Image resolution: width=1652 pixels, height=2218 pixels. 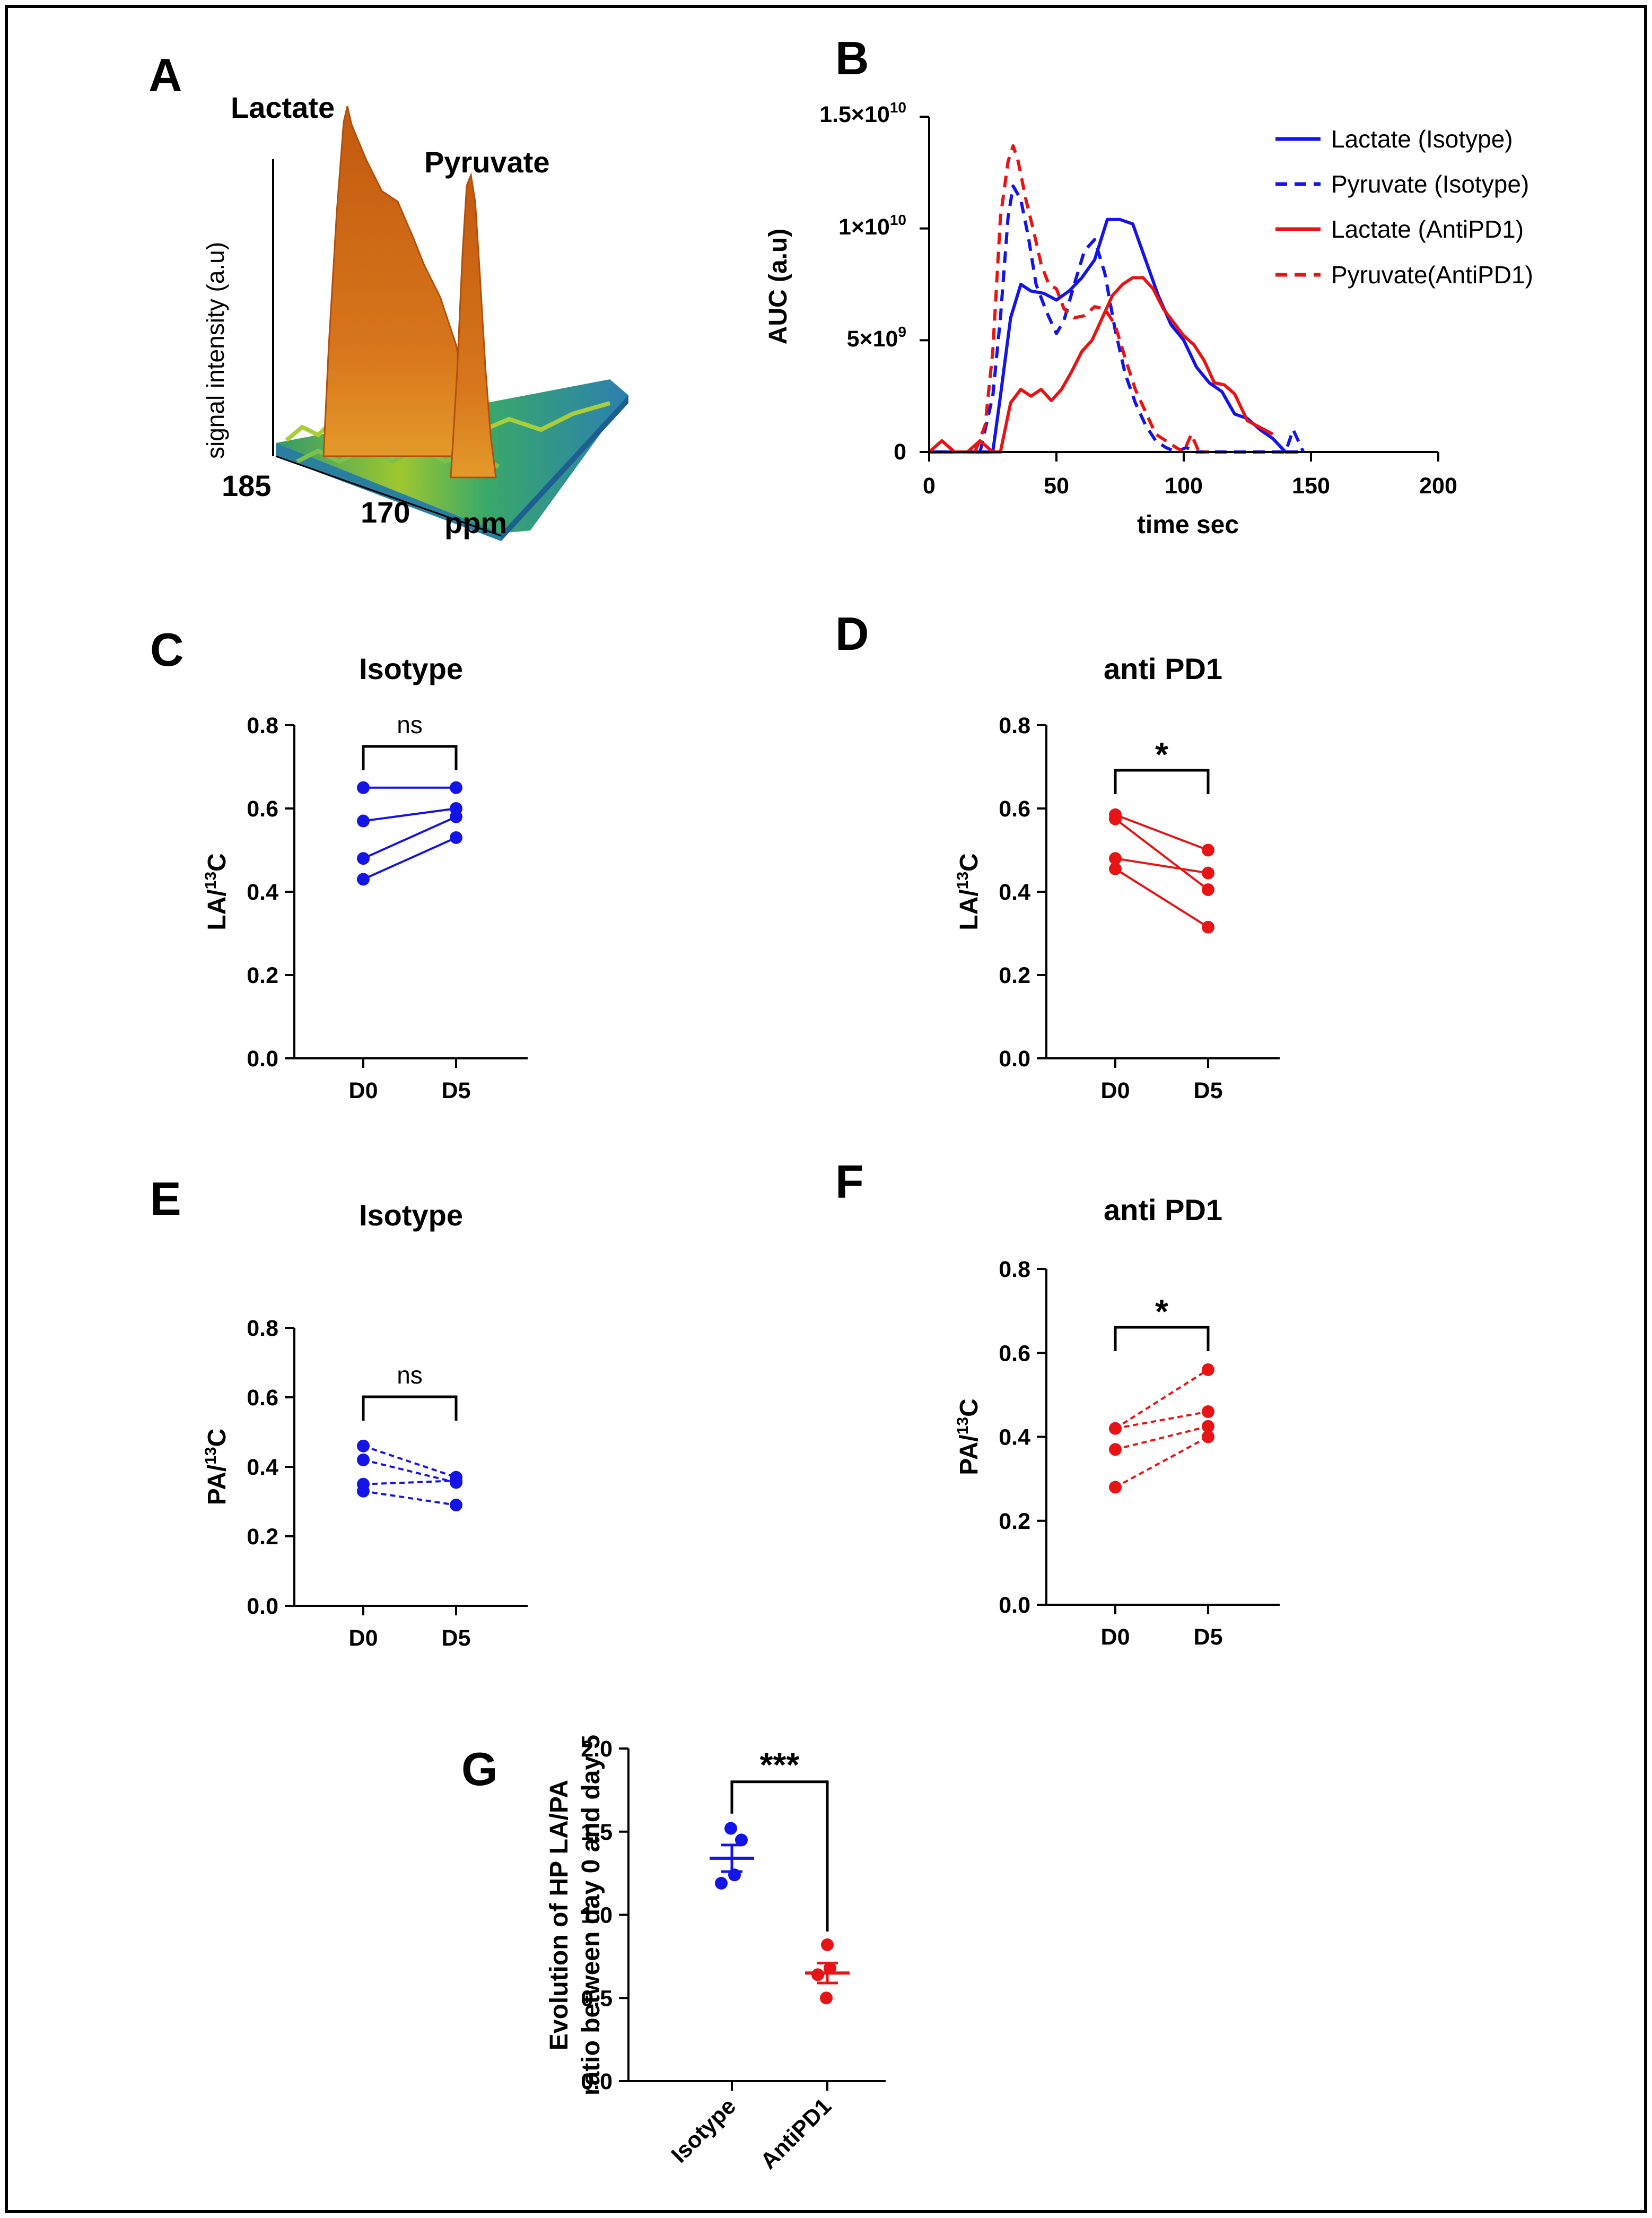 What do you see at coordinates (565, 468) in the screenshot?
I see `surface-side-edge` at bounding box center [565, 468].